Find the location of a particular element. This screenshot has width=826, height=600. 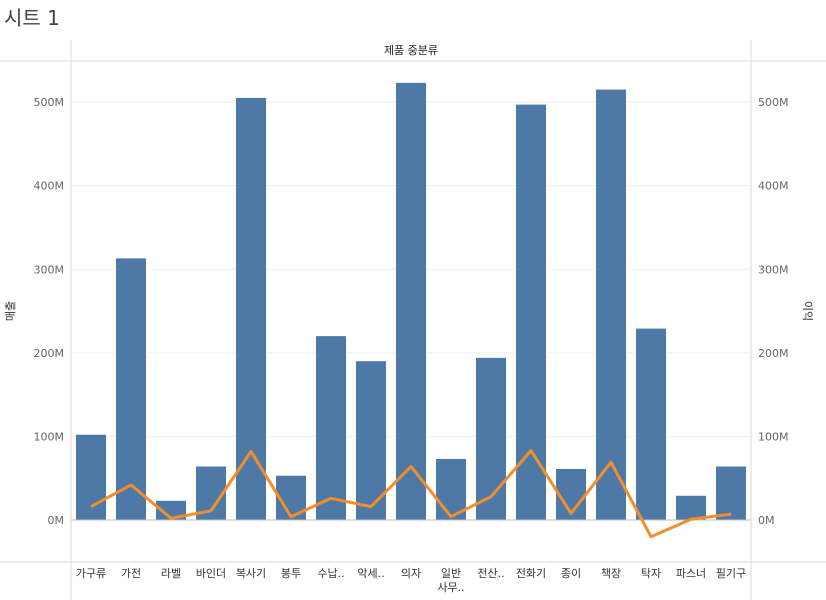

x-tick-label: 악세.. is located at coordinates (370, 573).